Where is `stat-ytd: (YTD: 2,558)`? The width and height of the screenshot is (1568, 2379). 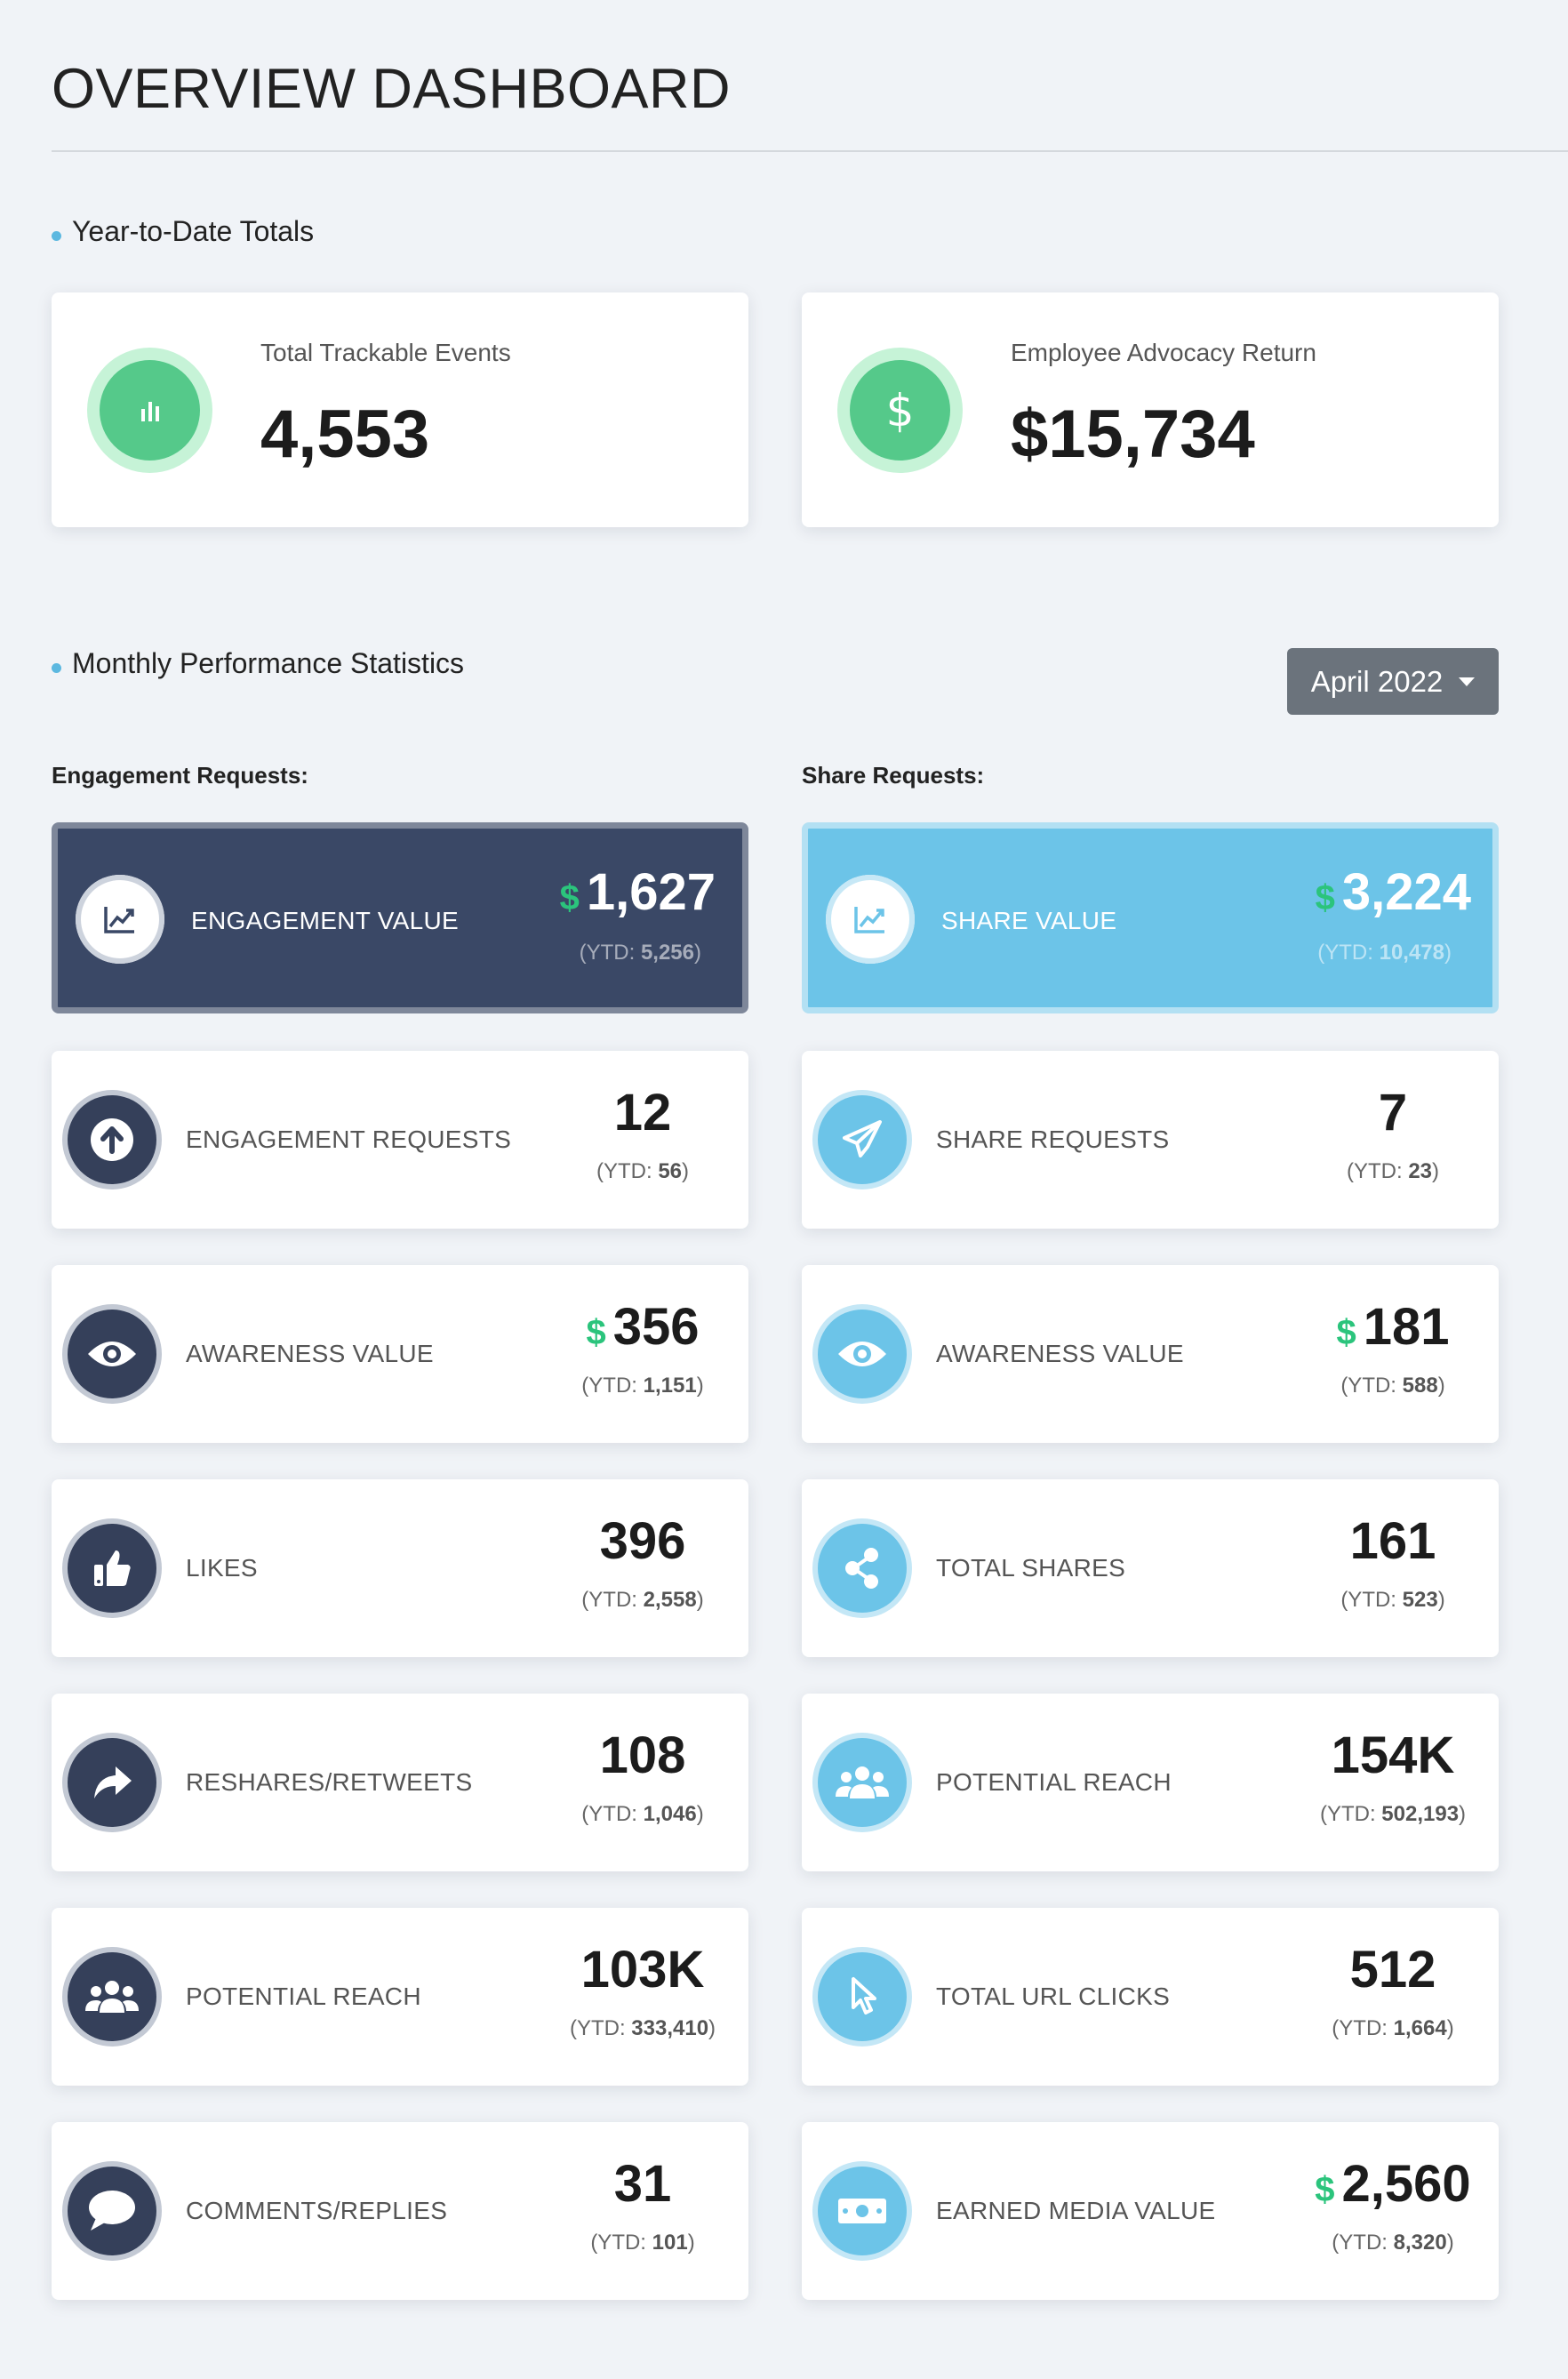 stat-ytd: (YTD: 2,558) is located at coordinates (642, 1600).